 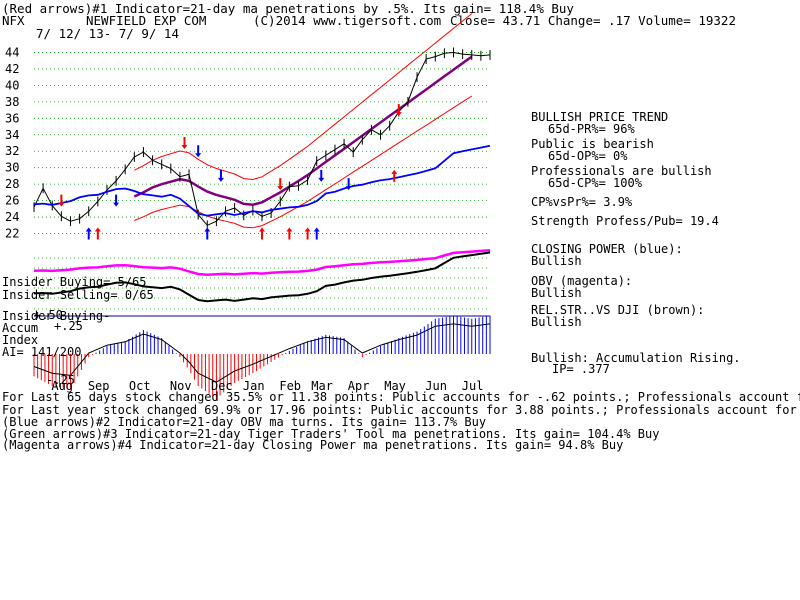 I want to click on month-label: Jul, so click(x=473, y=386).